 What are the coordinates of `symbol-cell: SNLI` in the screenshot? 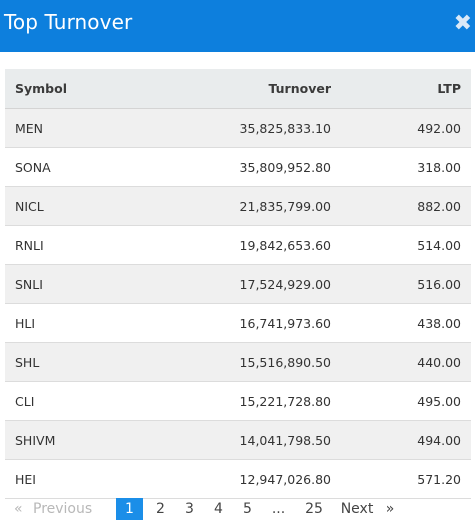 It's located at (95, 284).